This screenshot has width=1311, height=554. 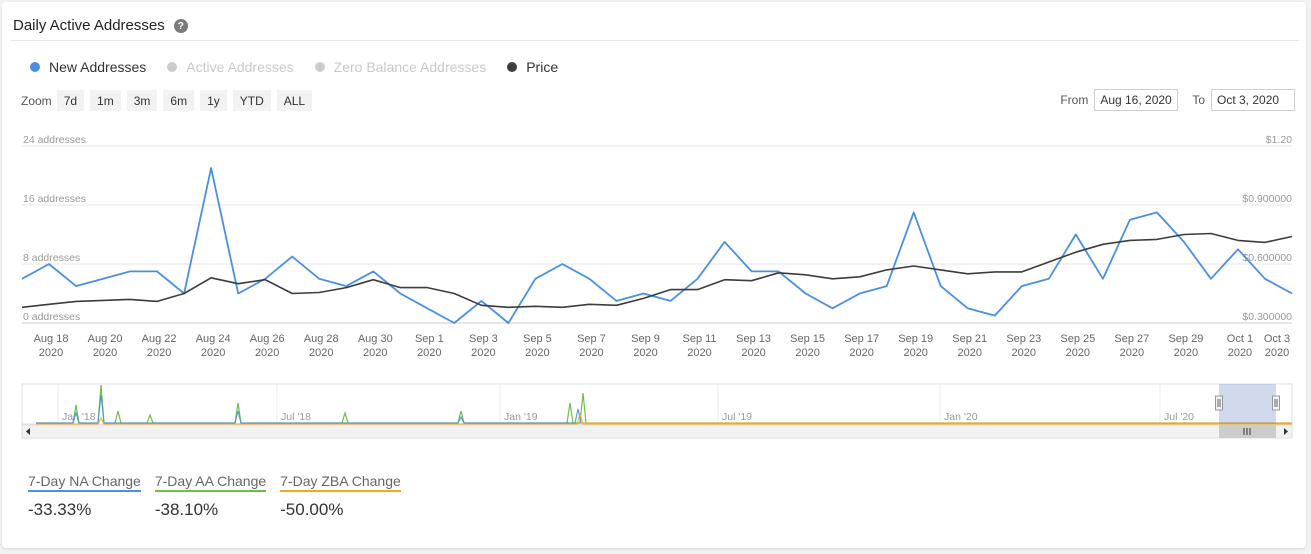 I want to click on series-line-price, so click(x=657, y=270).